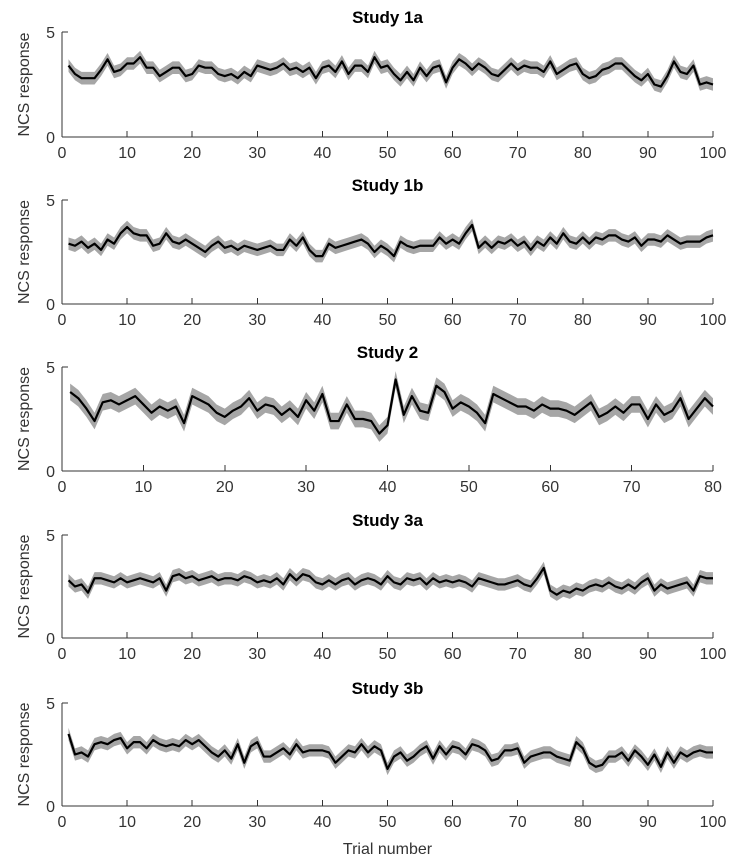 This screenshot has height=865, width=733. What do you see at coordinates (387, 520) in the screenshot?
I see `subplot-title: Study 3a` at bounding box center [387, 520].